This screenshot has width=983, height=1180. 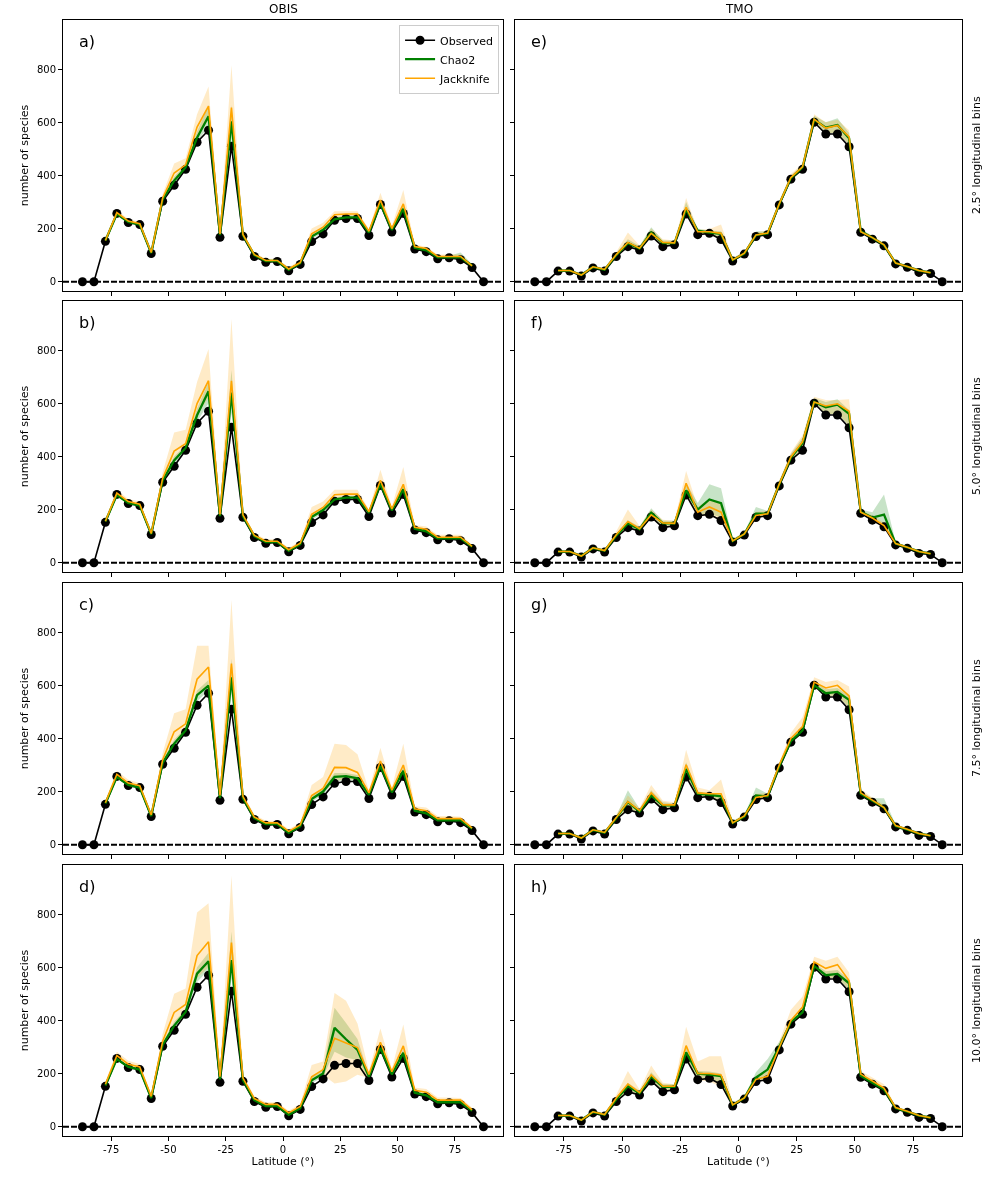 What do you see at coordinates (87, 41) in the screenshot?
I see `annotation: a)` at bounding box center [87, 41].